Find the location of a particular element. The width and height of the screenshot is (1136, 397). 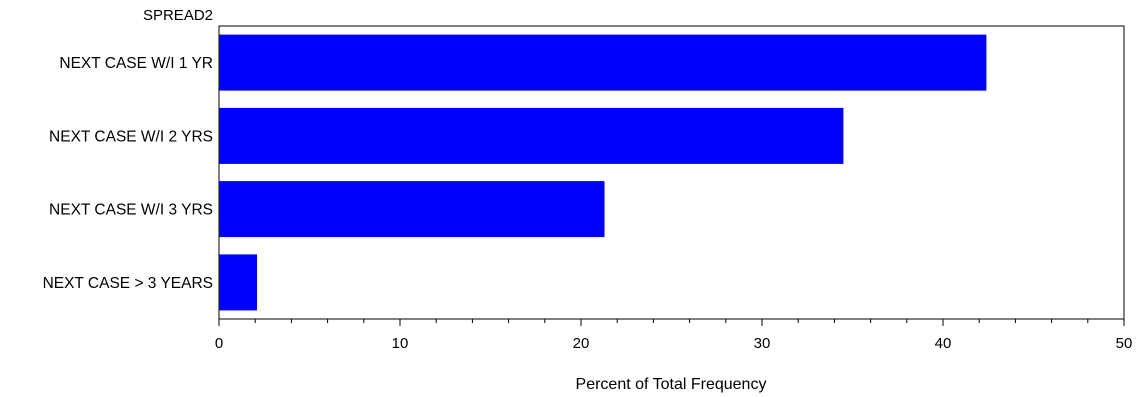

category-label-3: NEXT CASE W/I 3 YRS is located at coordinates (131, 210).